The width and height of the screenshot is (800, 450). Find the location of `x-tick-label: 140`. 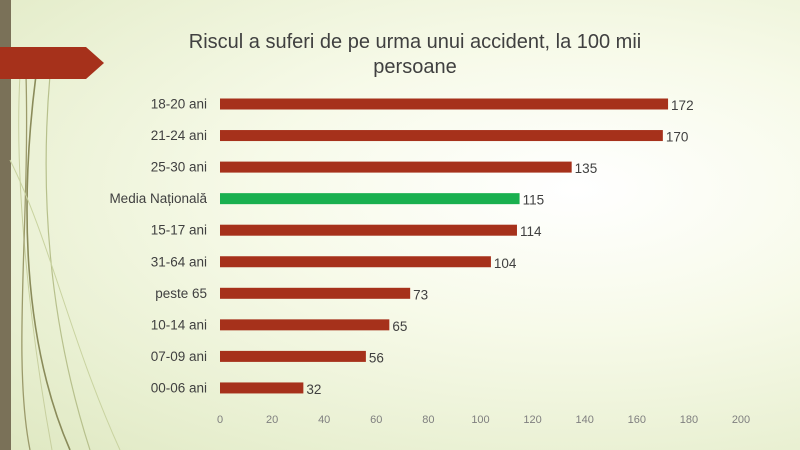

x-tick-label: 140 is located at coordinates (585, 420).